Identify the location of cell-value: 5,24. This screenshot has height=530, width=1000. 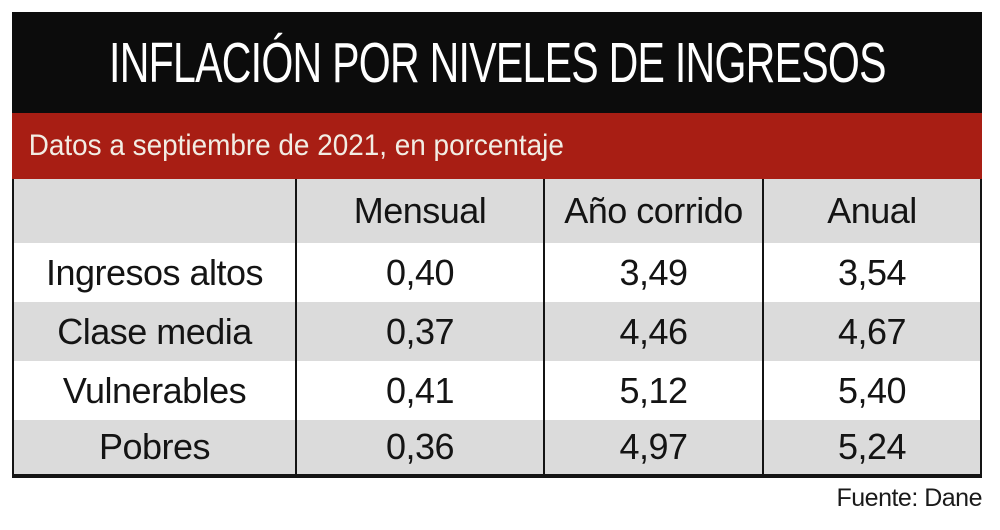
(871, 447).